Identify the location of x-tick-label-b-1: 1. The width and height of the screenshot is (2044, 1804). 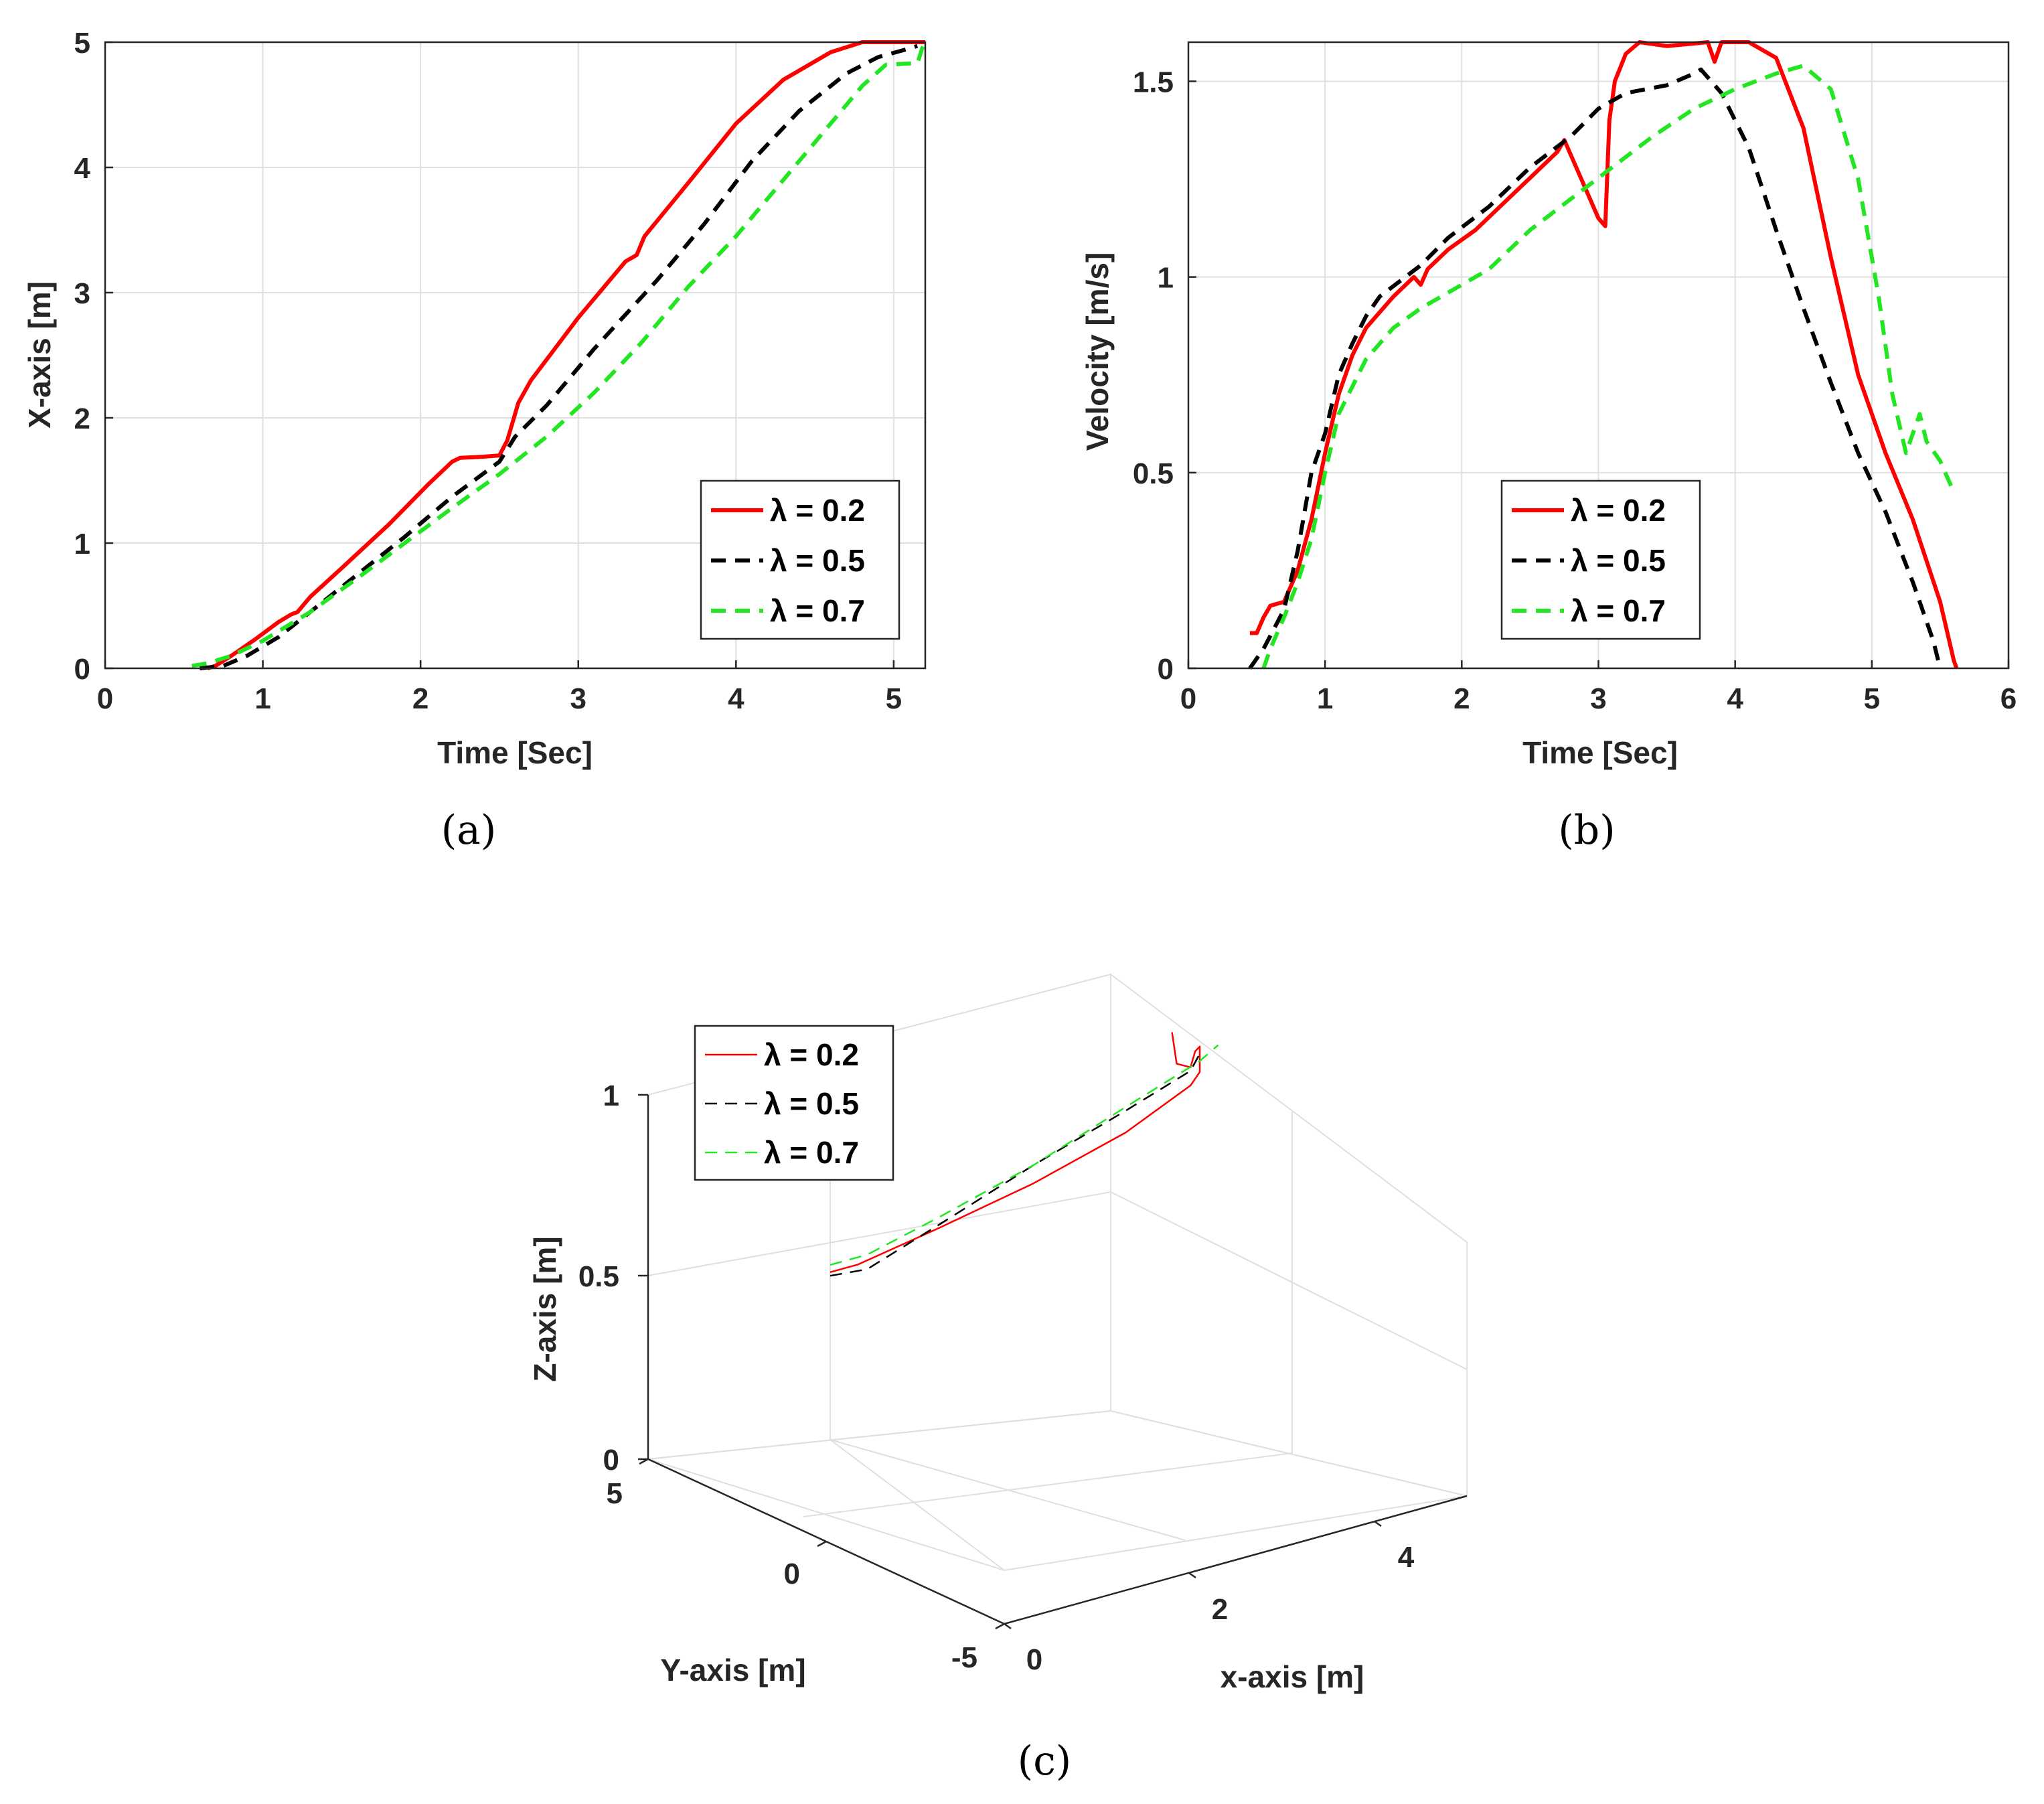
(1325, 698).